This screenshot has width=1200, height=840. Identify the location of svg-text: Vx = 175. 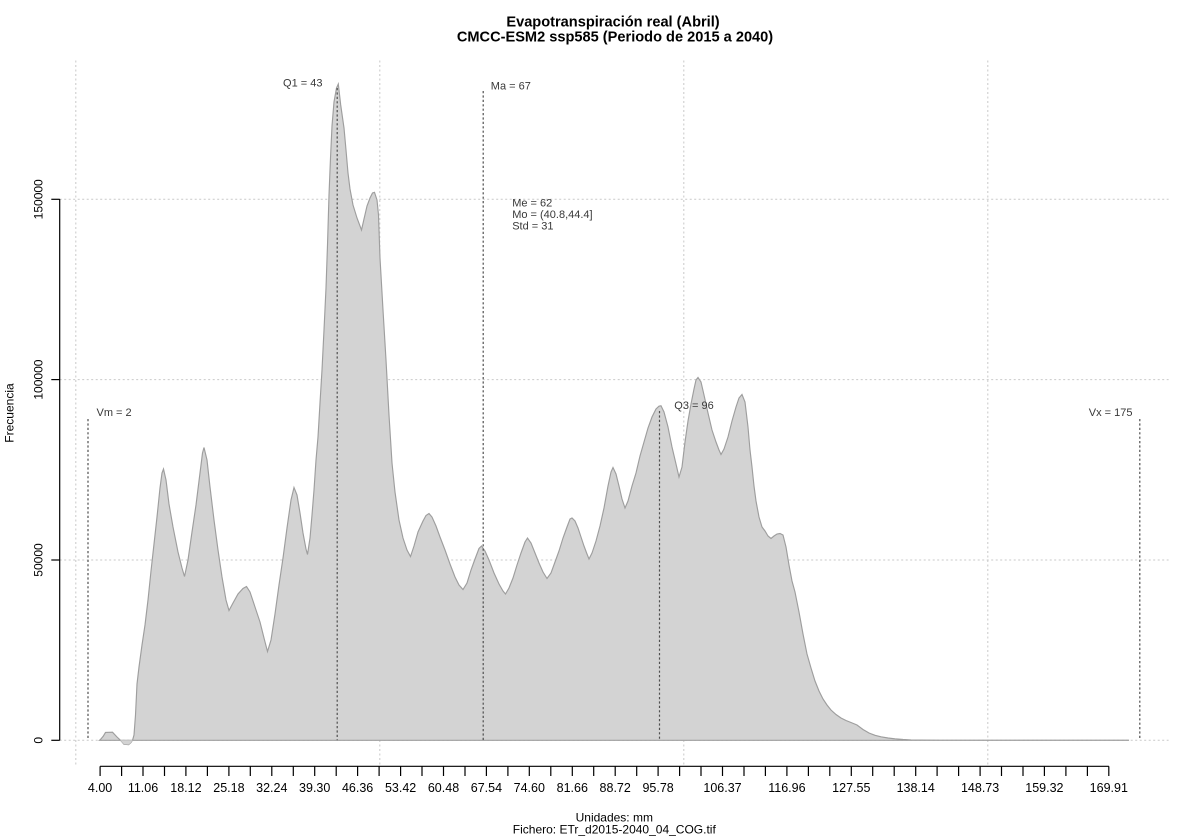
(1111, 413).